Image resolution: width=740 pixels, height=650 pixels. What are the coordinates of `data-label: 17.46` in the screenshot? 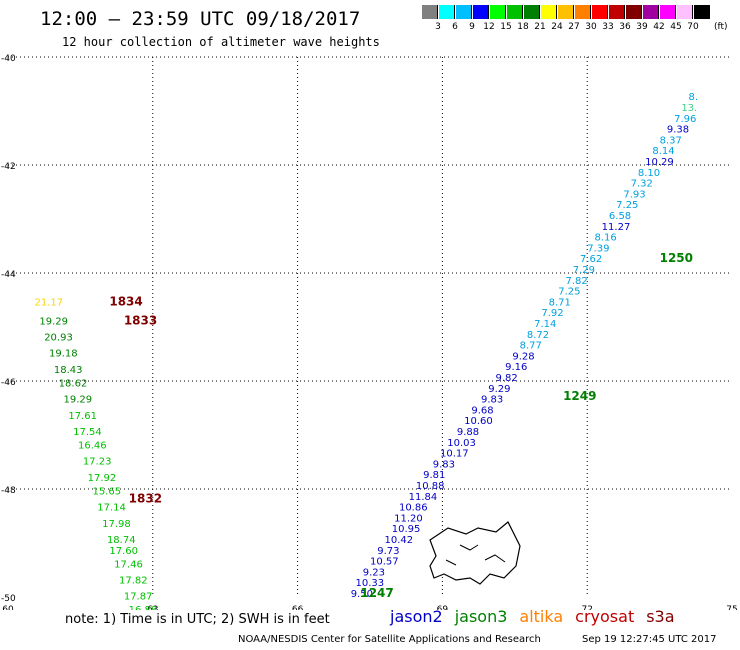 It's located at (128, 564).